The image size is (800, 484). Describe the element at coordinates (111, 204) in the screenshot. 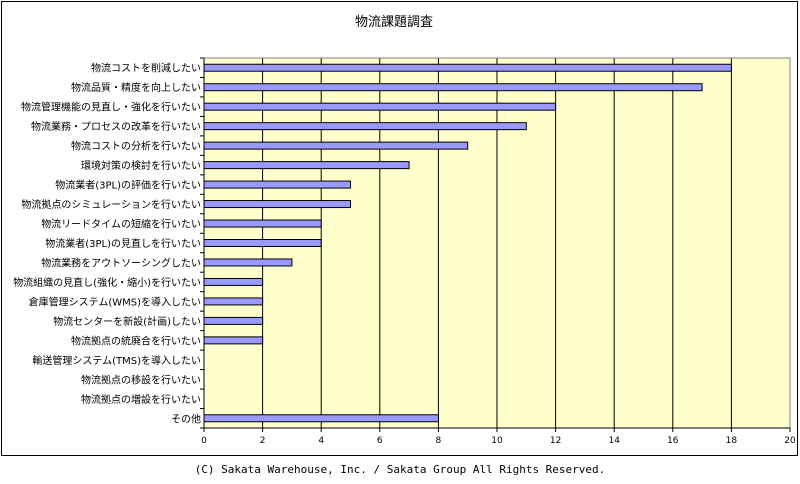

I see `category-label: 物流拠点のシミュレーションを行いたい` at that location.